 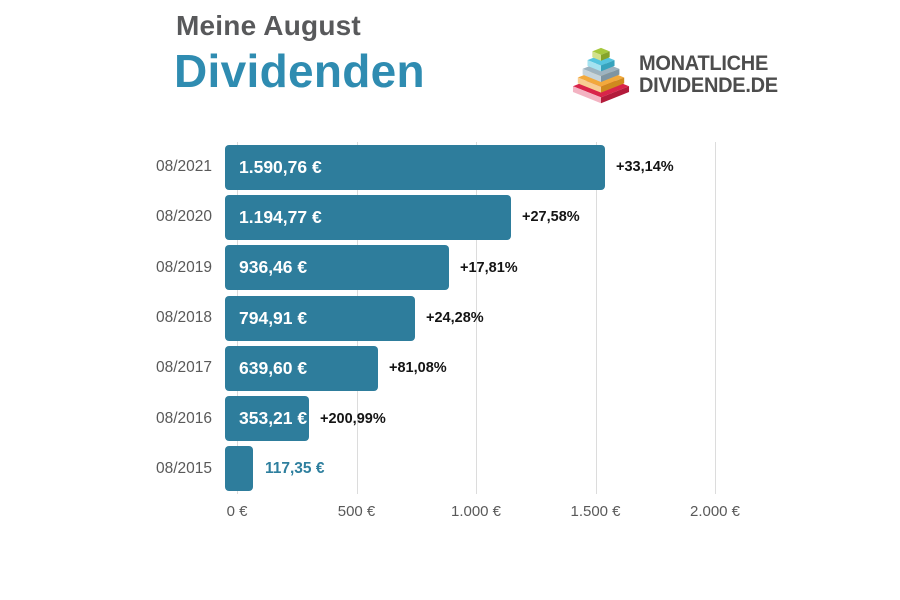 What do you see at coordinates (595, 511) in the screenshot?
I see `x-tick-label: 1.500 €` at bounding box center [595, 511].